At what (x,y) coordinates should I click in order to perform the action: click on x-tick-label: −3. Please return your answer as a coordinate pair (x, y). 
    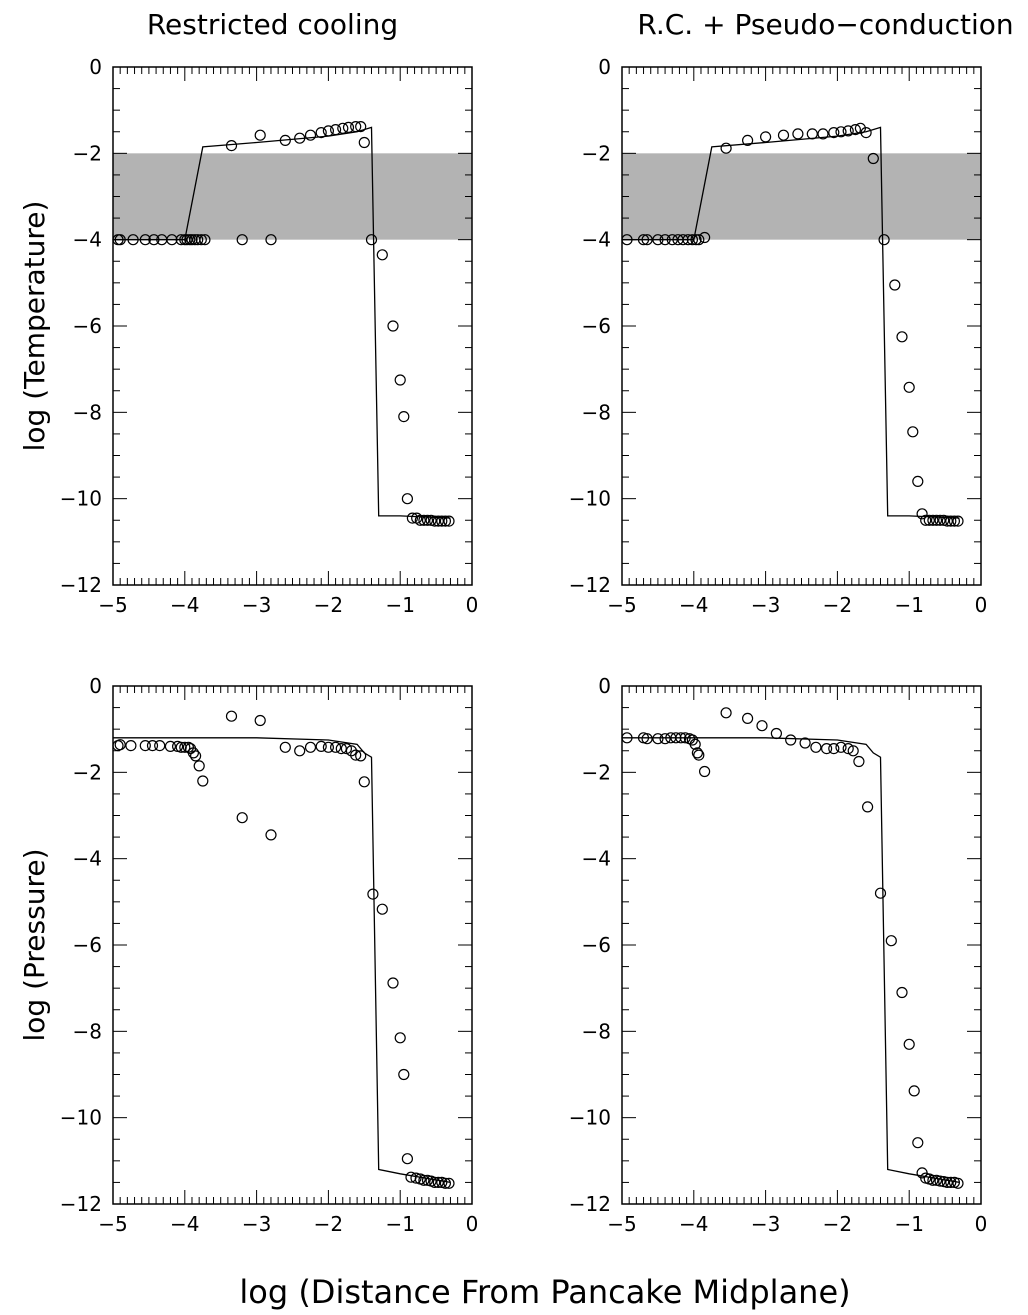
    Looking at the image, I should click on (765, 1224).